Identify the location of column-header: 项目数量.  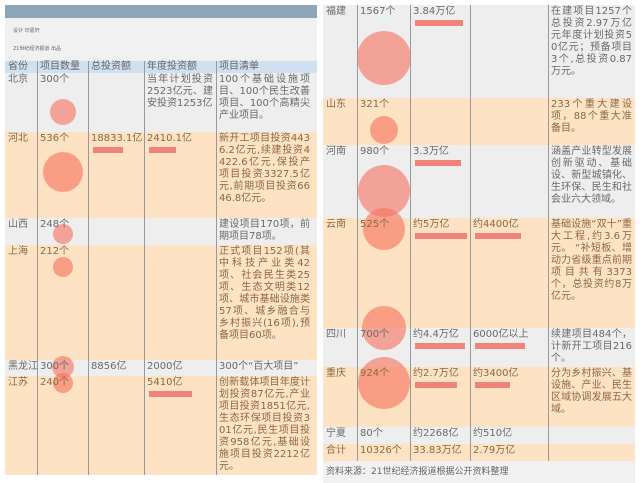
(60, 66).